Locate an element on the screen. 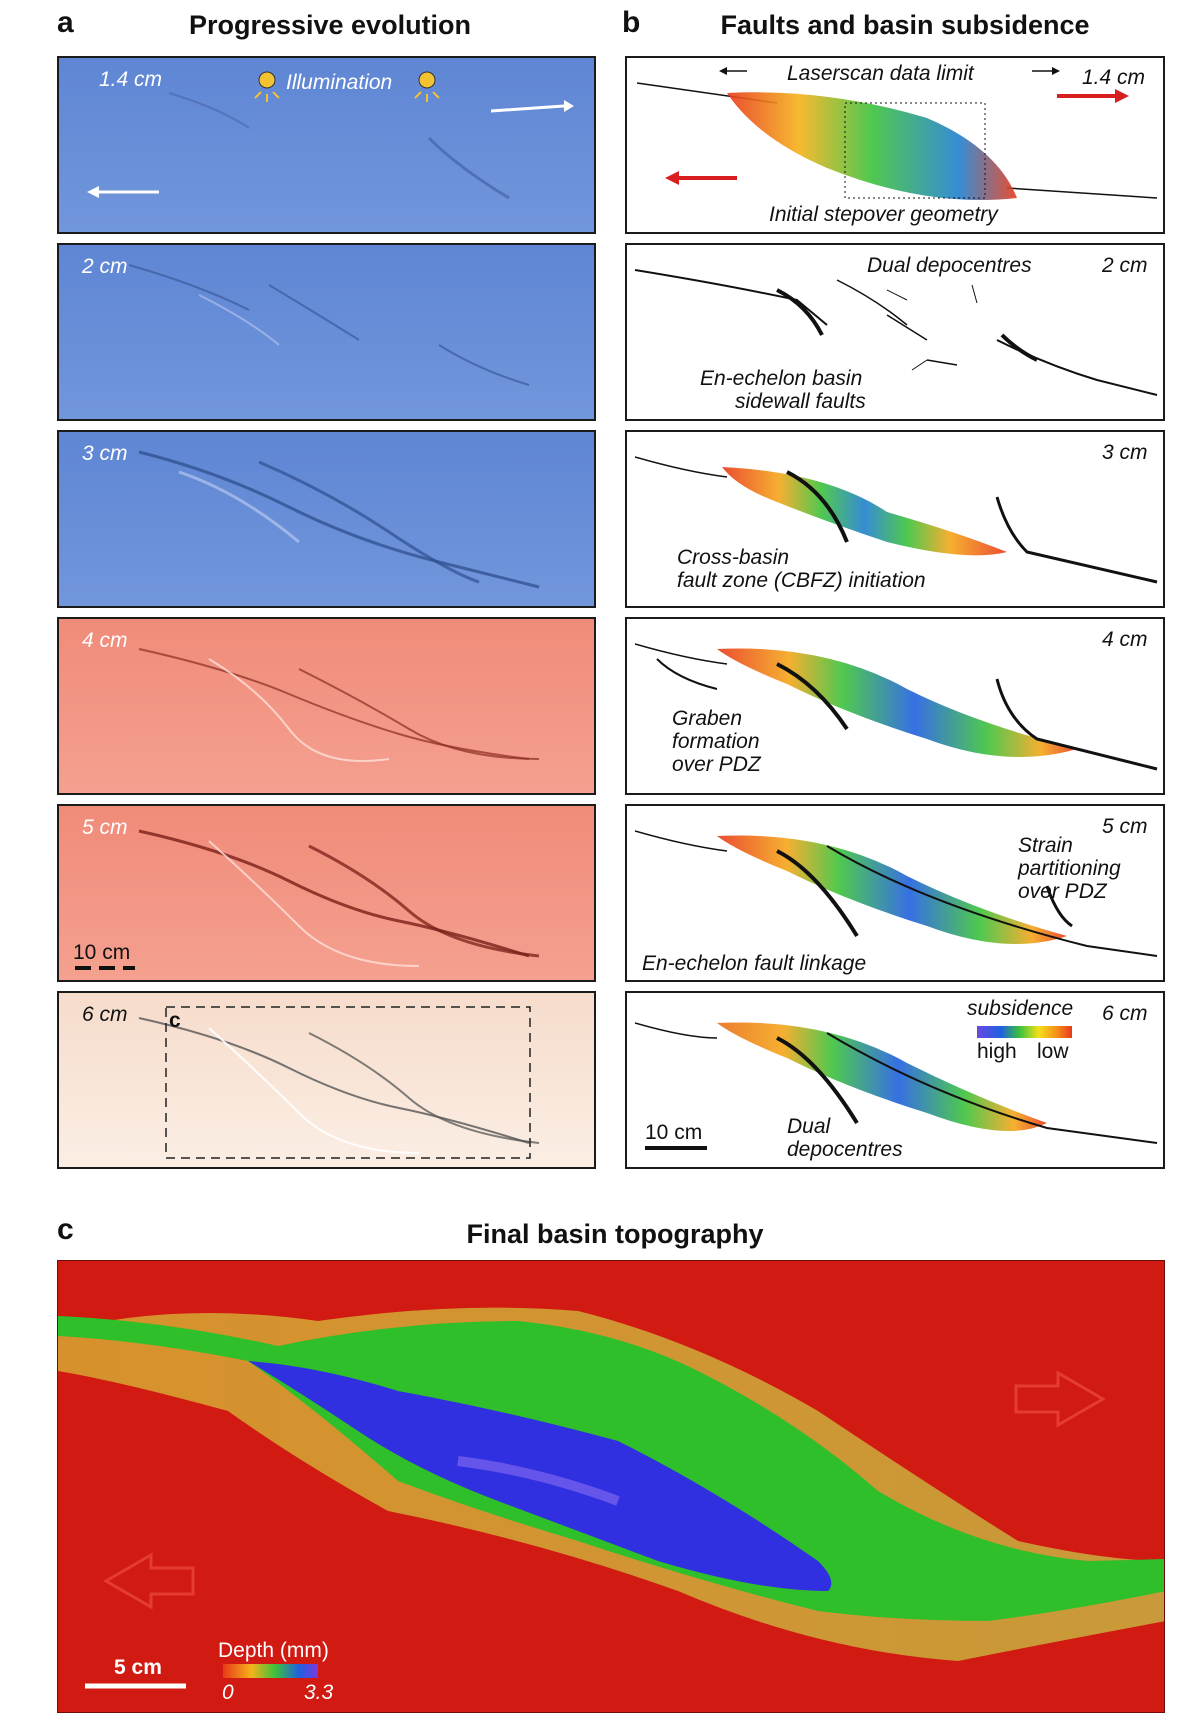  panel-a-image-5: 5 cm 10 cm is located at coordinates (326, 893).